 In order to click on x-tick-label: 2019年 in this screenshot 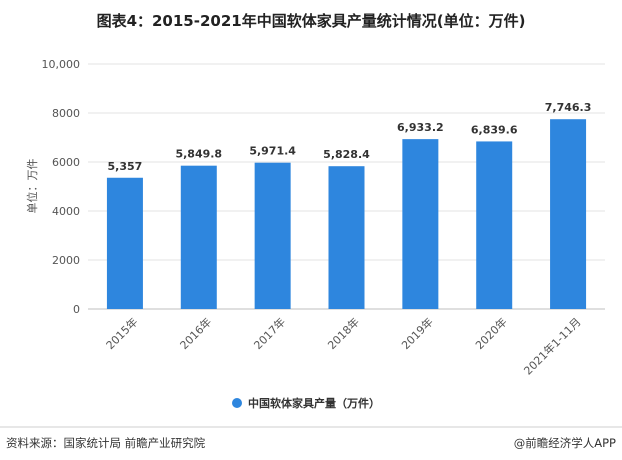, I will do `click(416, 333)`.